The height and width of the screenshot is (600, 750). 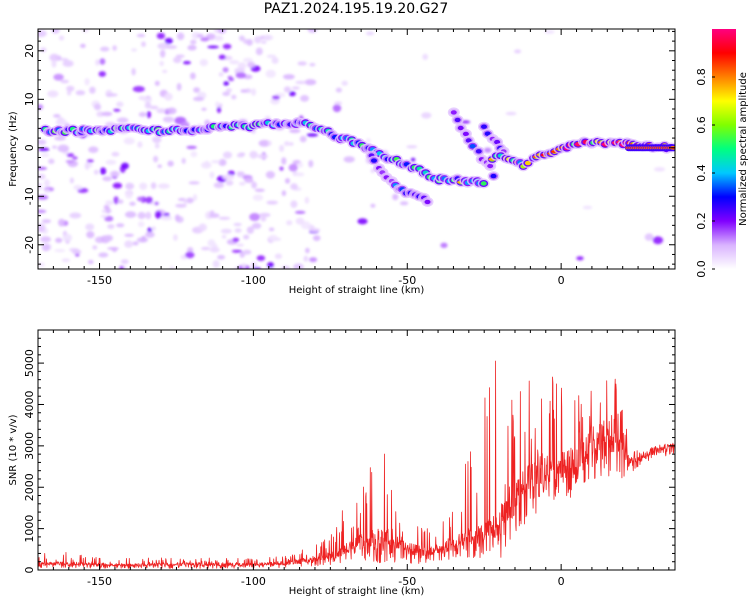 What do you see at coordinates (701, 77) in the screenshot?
I see `colorbar-tick-label: 0.8` at bounding box center [701, 77].